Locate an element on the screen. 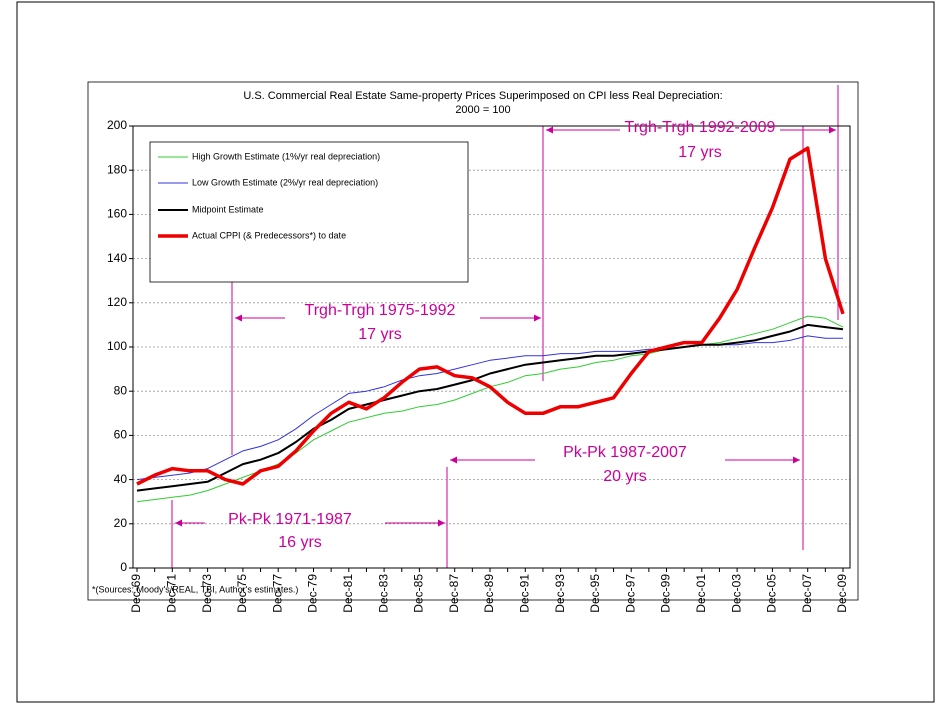 This screenshot has height=721, width=950. y-tick-label: 200 is located at coordinates (117, 125).